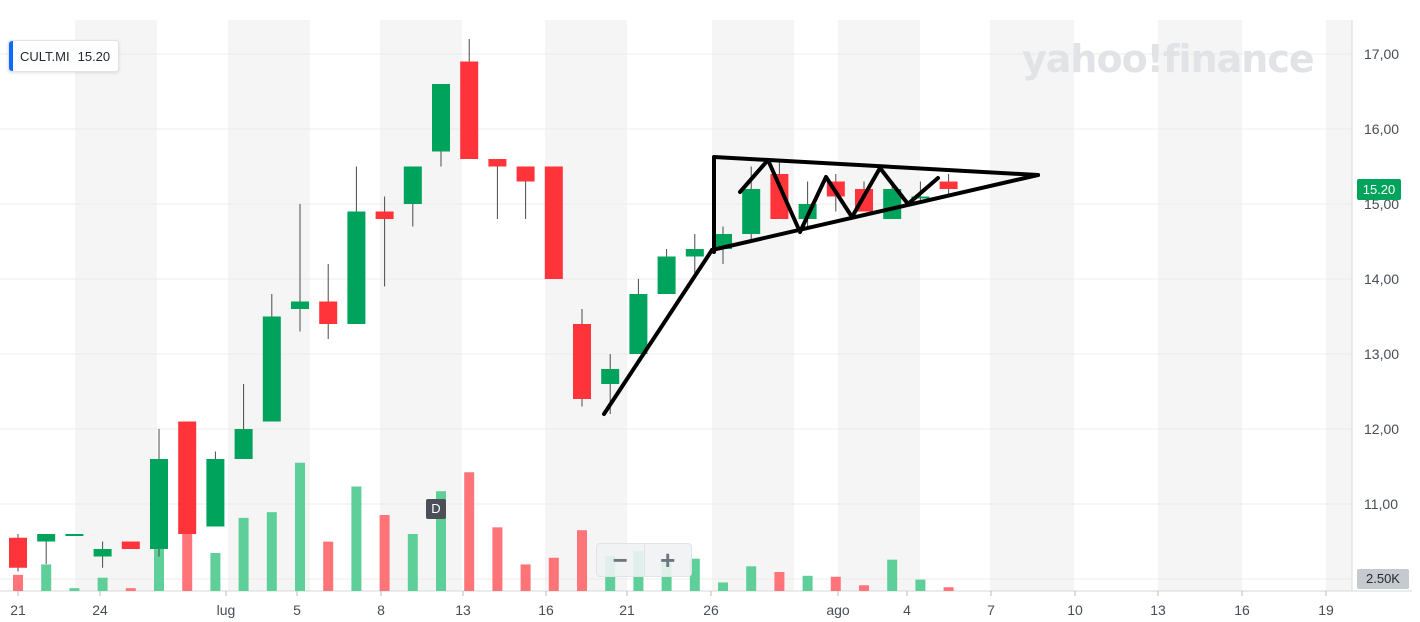  Describe the element at coordinates (1075, 610) in the screenshot. I see `x-tick-label: 10` at that location.